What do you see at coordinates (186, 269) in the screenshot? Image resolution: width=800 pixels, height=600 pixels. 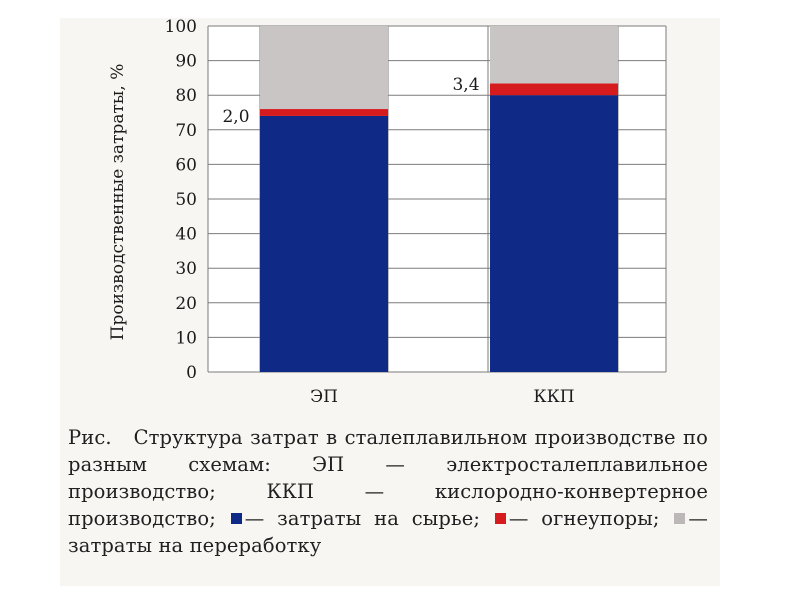 I see `y-tick-label: 30` at bounding box center [186, 269].